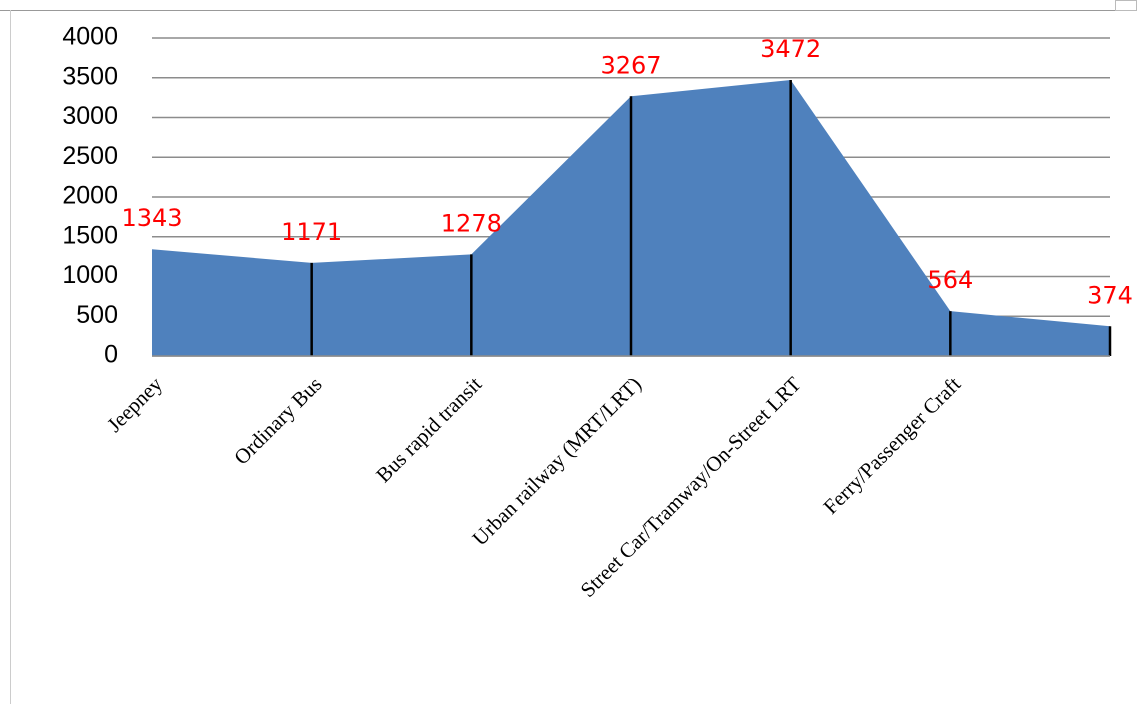 The width and height of the screenshot is (1137, 704). Describe the element at coordinates (151, 218) in the screenshot. I see `data-label: 1343` at that location.